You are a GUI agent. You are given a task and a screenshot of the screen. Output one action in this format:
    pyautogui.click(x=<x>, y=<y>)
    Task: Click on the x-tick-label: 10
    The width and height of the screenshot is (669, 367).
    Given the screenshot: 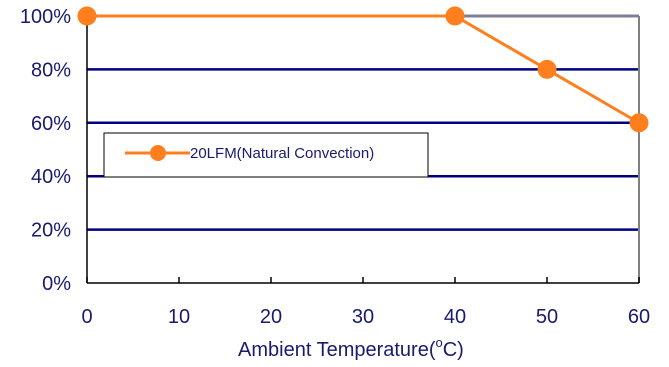 What is the action you would take?
    pyautogui.click(x=179, y=317)
    